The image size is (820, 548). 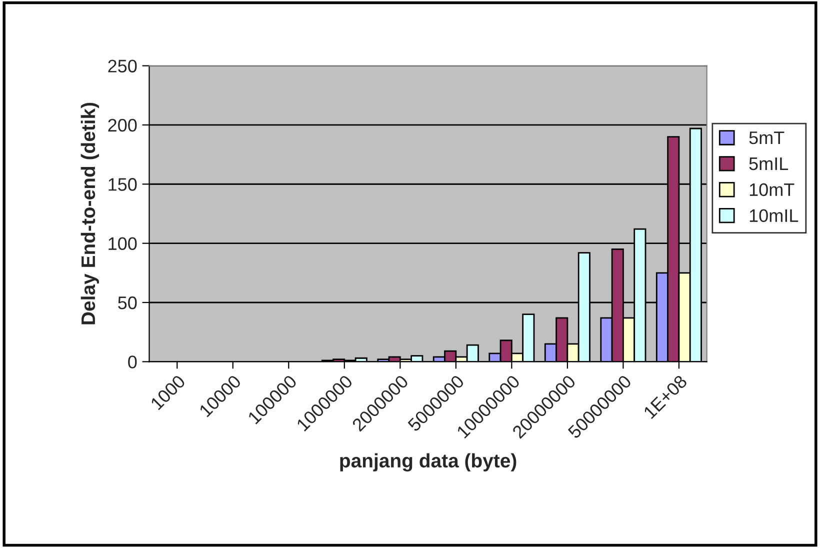 I want to click on legend-label: 10mT, so click(x=772, y=189).